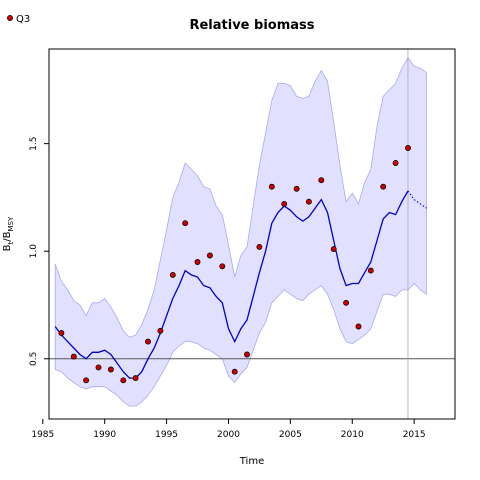 This screenshot has height=480, width=480. I want to click on x-tick-label: 1995, so click(166, 435).